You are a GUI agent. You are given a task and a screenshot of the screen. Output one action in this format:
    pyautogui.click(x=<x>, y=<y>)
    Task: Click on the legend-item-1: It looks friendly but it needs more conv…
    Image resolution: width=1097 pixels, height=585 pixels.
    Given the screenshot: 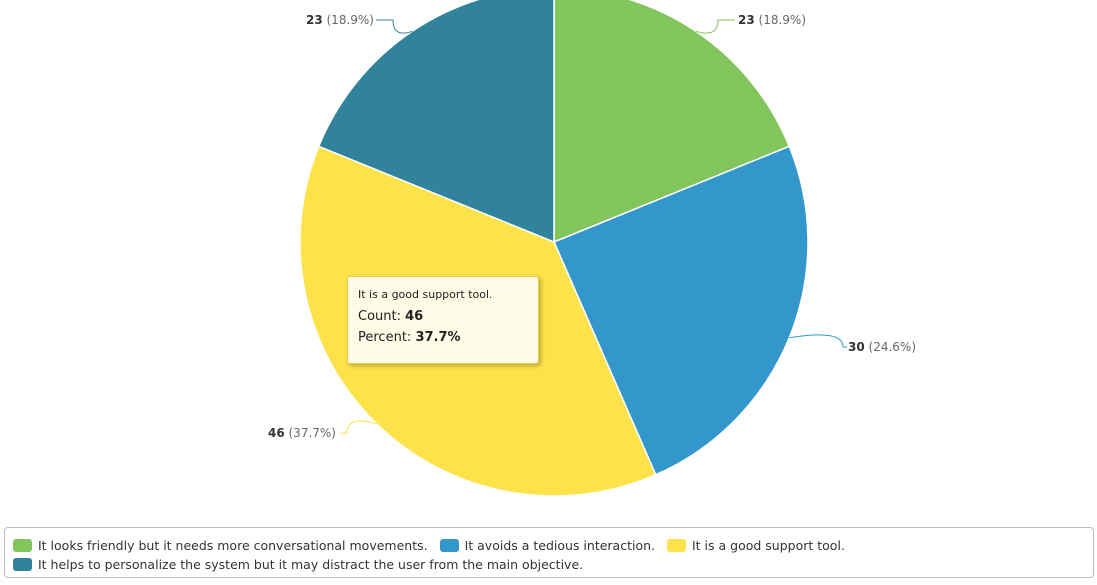 What is the action you would take?
    pyautogui.click(x=220, y=545)
    